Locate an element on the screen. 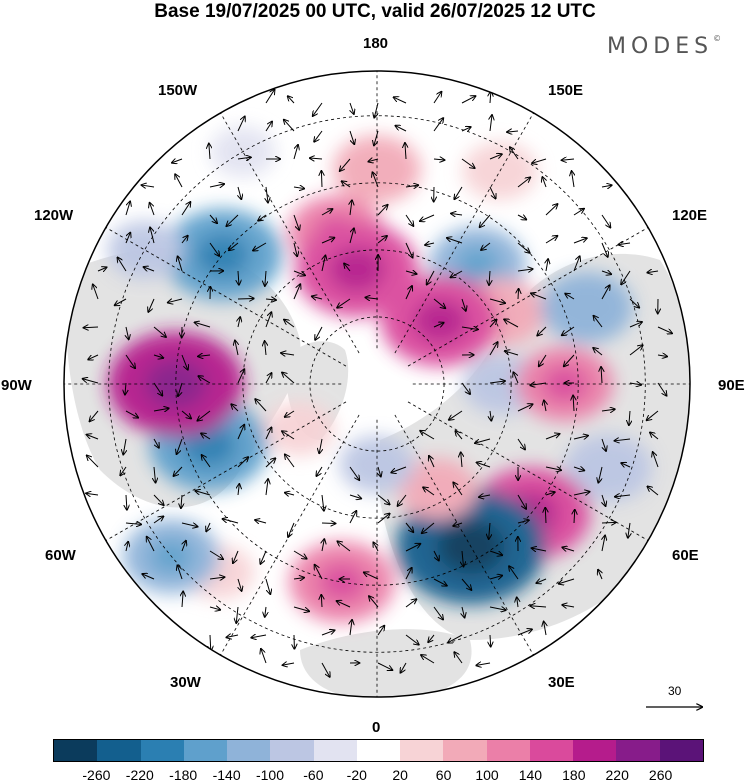  lon-label-120e: 120E is located at coordinates (690, 215).